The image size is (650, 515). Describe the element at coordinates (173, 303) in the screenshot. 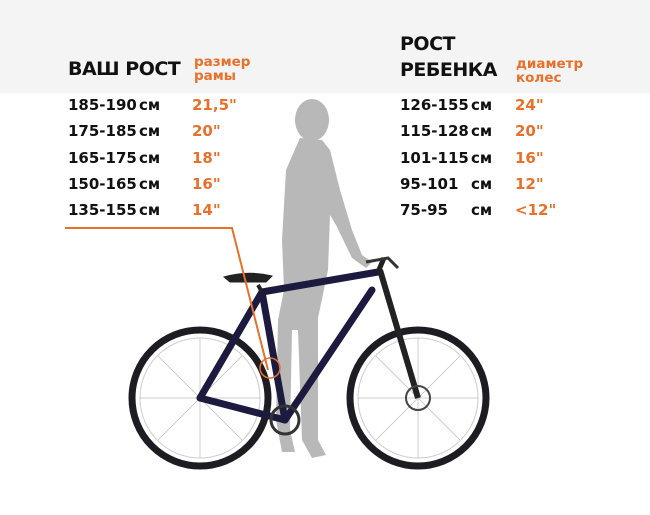

I see `frame-size-indicator` at that location.